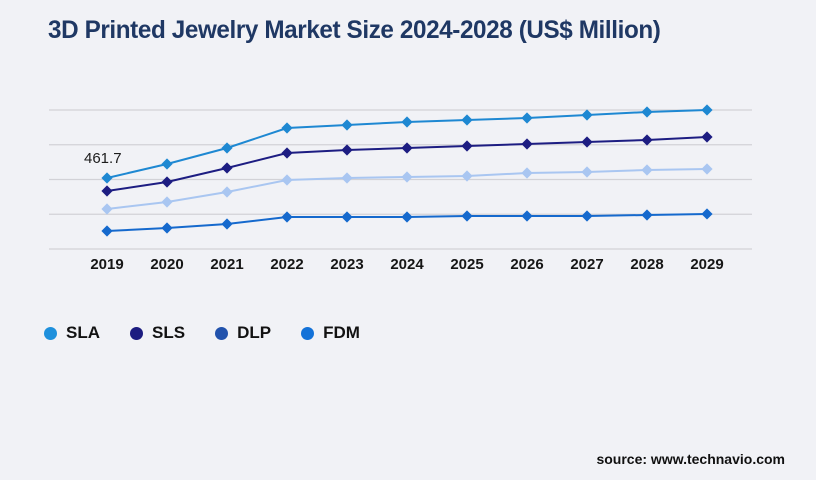 Image resolution: width=816 pixels, height=480 pixels. Describe the element at coordinates (222, 333) in the screenshot. I see `legend-swatch-dlp` at that location.